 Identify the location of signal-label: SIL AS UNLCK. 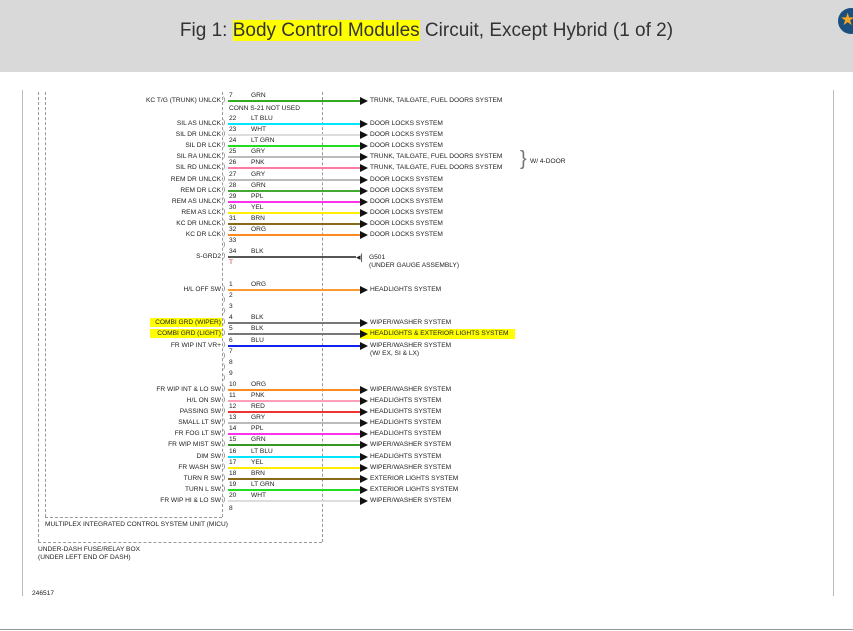
(198, 123).